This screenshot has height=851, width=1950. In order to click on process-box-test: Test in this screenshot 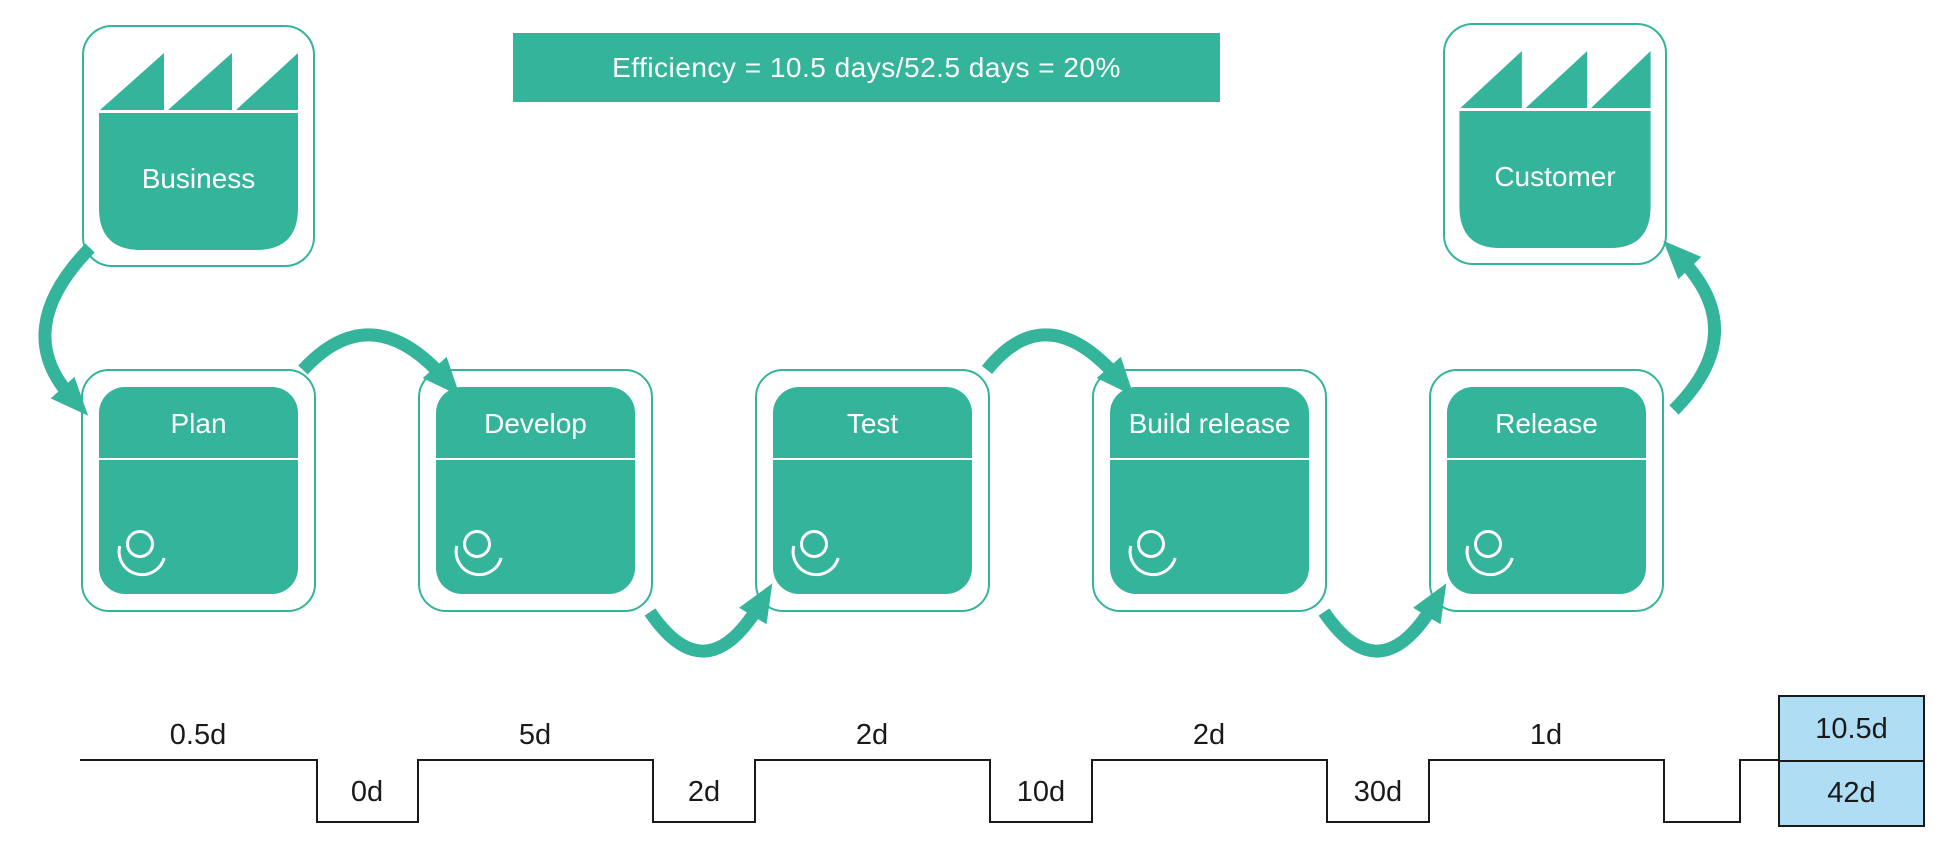, I will do `click(872, 490)`.